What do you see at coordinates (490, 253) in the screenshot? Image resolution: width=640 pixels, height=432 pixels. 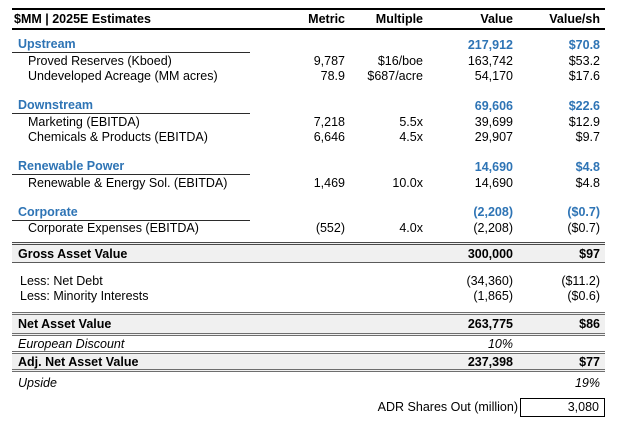 I see `total-value: 300,000` at bounding box center [490, 253].